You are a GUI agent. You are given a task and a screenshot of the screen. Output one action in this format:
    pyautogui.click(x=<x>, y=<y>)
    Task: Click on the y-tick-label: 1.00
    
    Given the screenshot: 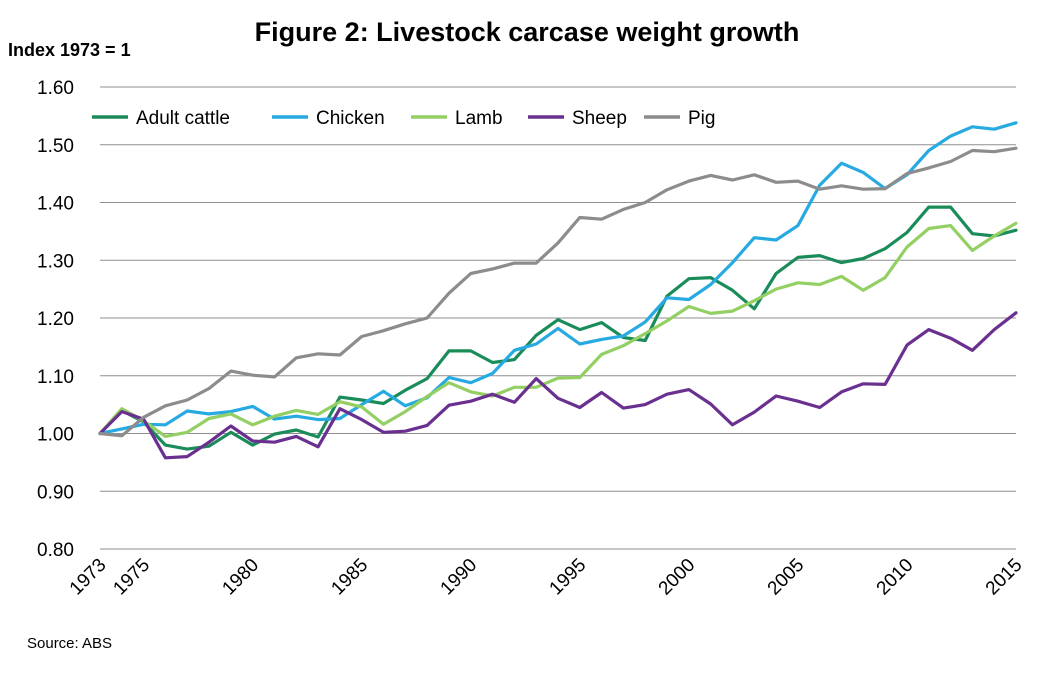 What is the action you would take?
    pyautogui.click(x=55, y=435)
    